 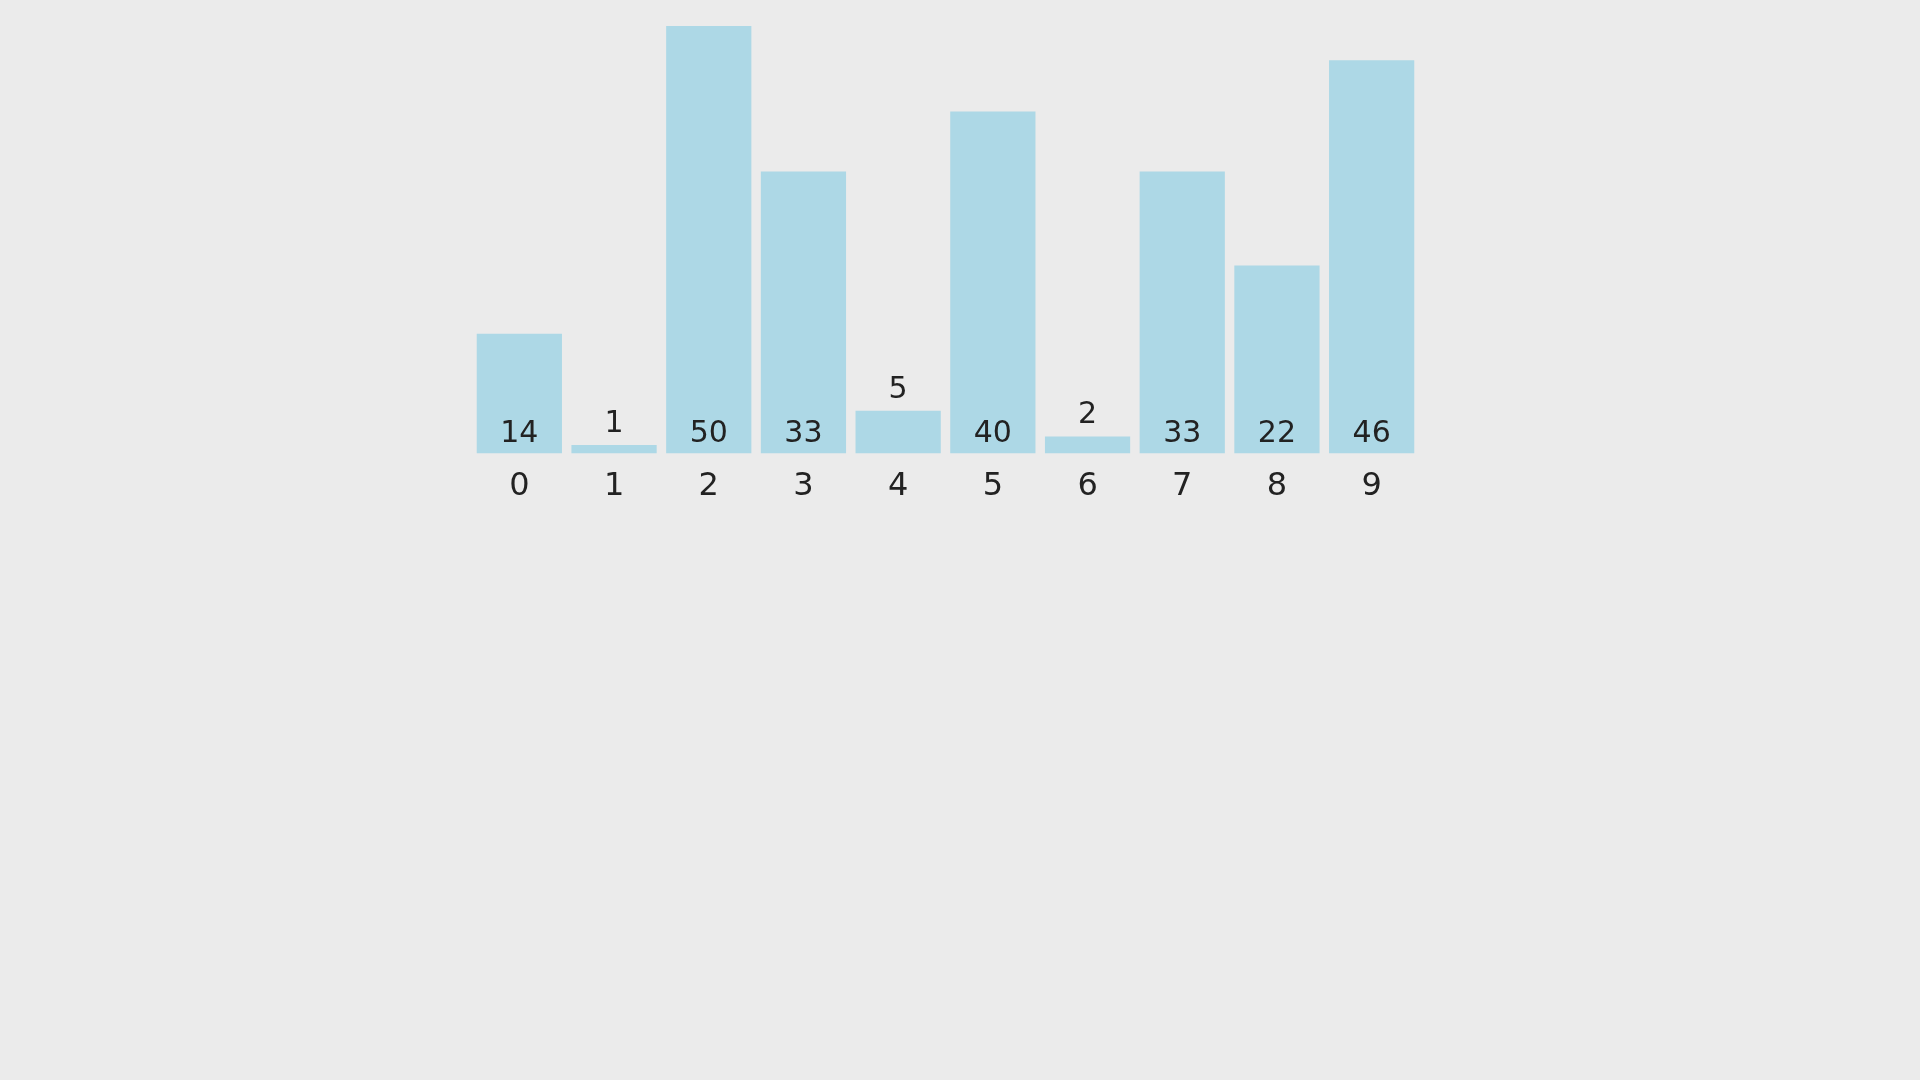 What do you see at coordinates (1277, 484) in the screenshot?
I see `x-tick-label: 8` at bounding box center [1277, 484].